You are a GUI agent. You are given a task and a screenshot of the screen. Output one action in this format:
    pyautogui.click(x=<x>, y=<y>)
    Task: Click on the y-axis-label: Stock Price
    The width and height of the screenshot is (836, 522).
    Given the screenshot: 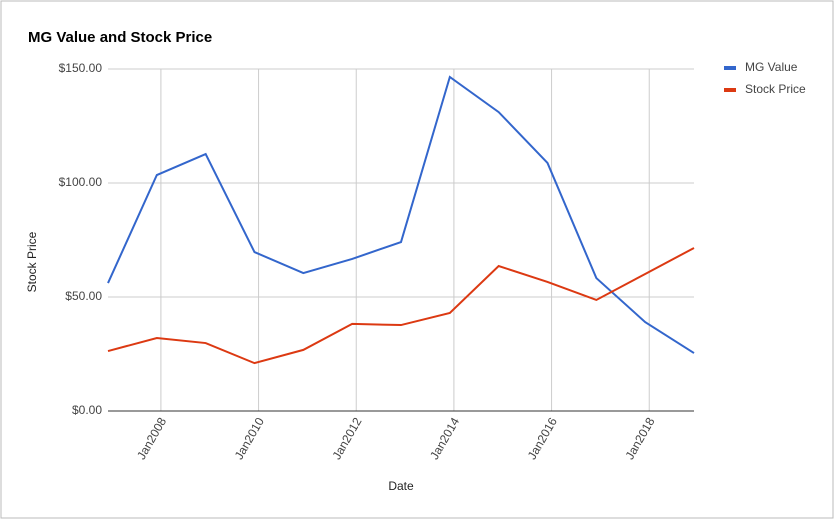 What is the action you would take?
    pyautogui.click(x=32, y=261)
    